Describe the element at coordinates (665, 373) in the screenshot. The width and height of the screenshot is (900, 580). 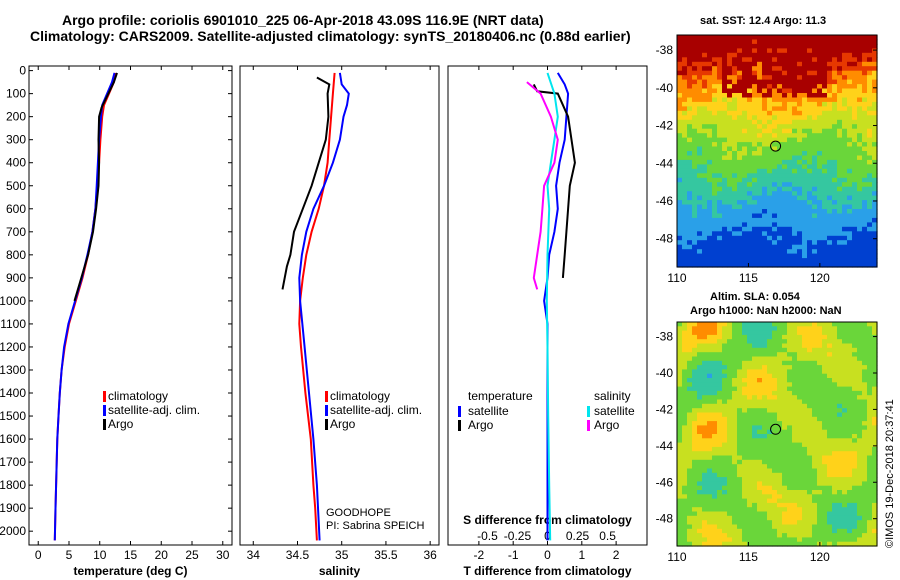
I see `sla-map-ytick-label: -40` at that location.